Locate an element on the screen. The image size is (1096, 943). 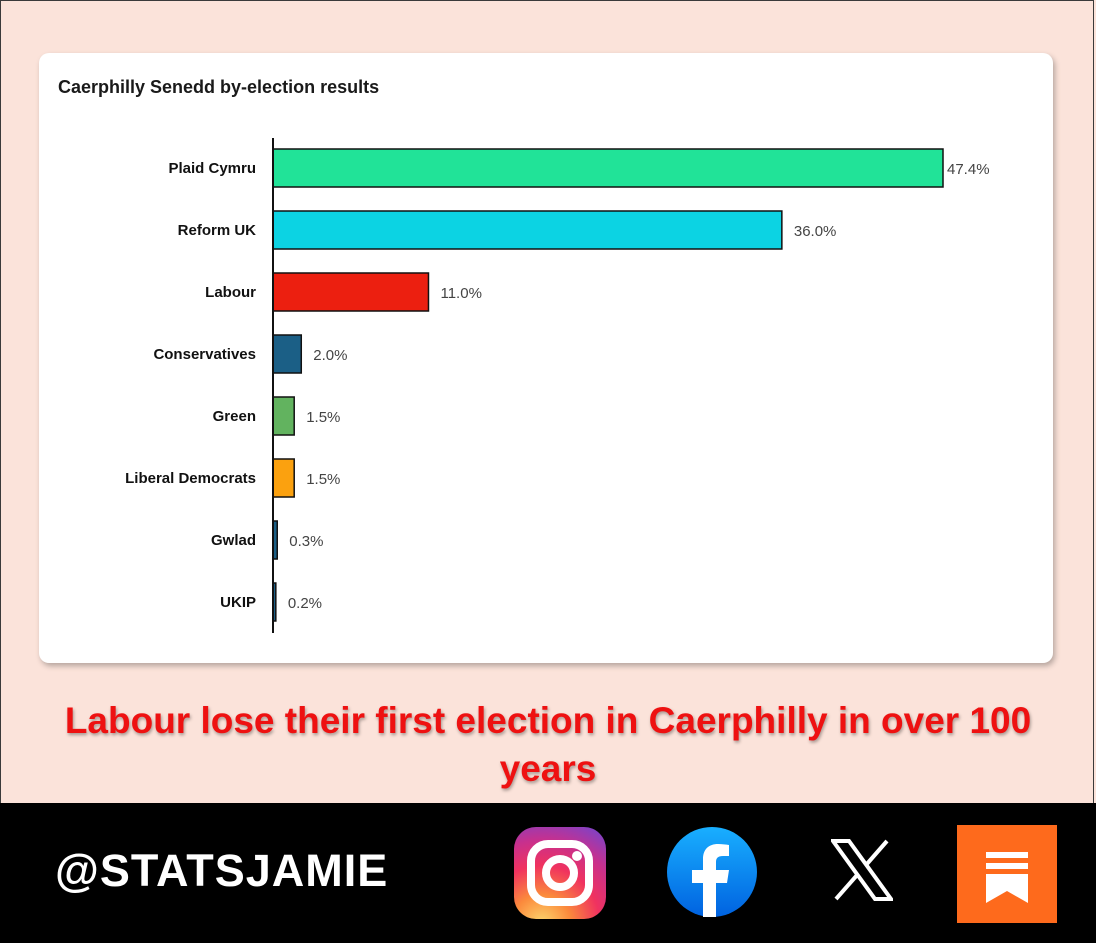
value-label: 36.0% is located at coordinates (815, 231).